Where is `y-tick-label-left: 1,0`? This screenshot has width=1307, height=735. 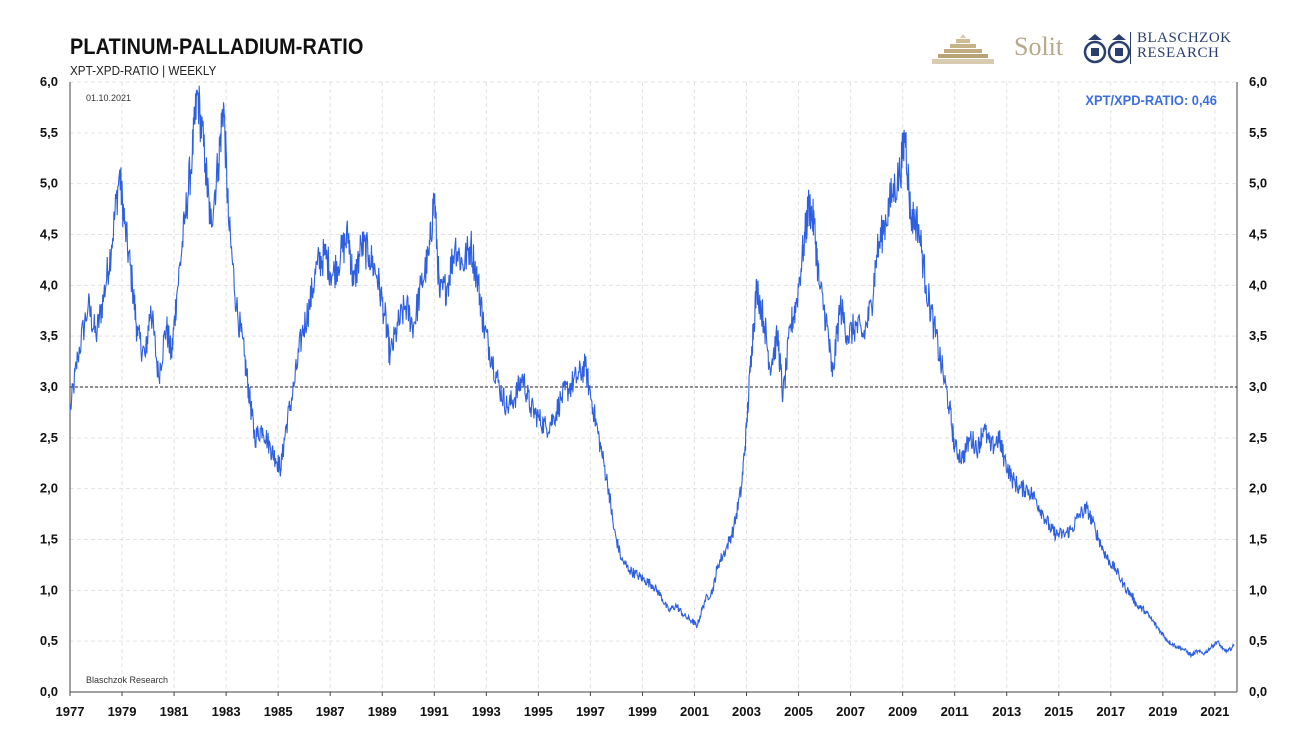 y-tick-label-left: 1,0 is located at coordinates (49, 589).